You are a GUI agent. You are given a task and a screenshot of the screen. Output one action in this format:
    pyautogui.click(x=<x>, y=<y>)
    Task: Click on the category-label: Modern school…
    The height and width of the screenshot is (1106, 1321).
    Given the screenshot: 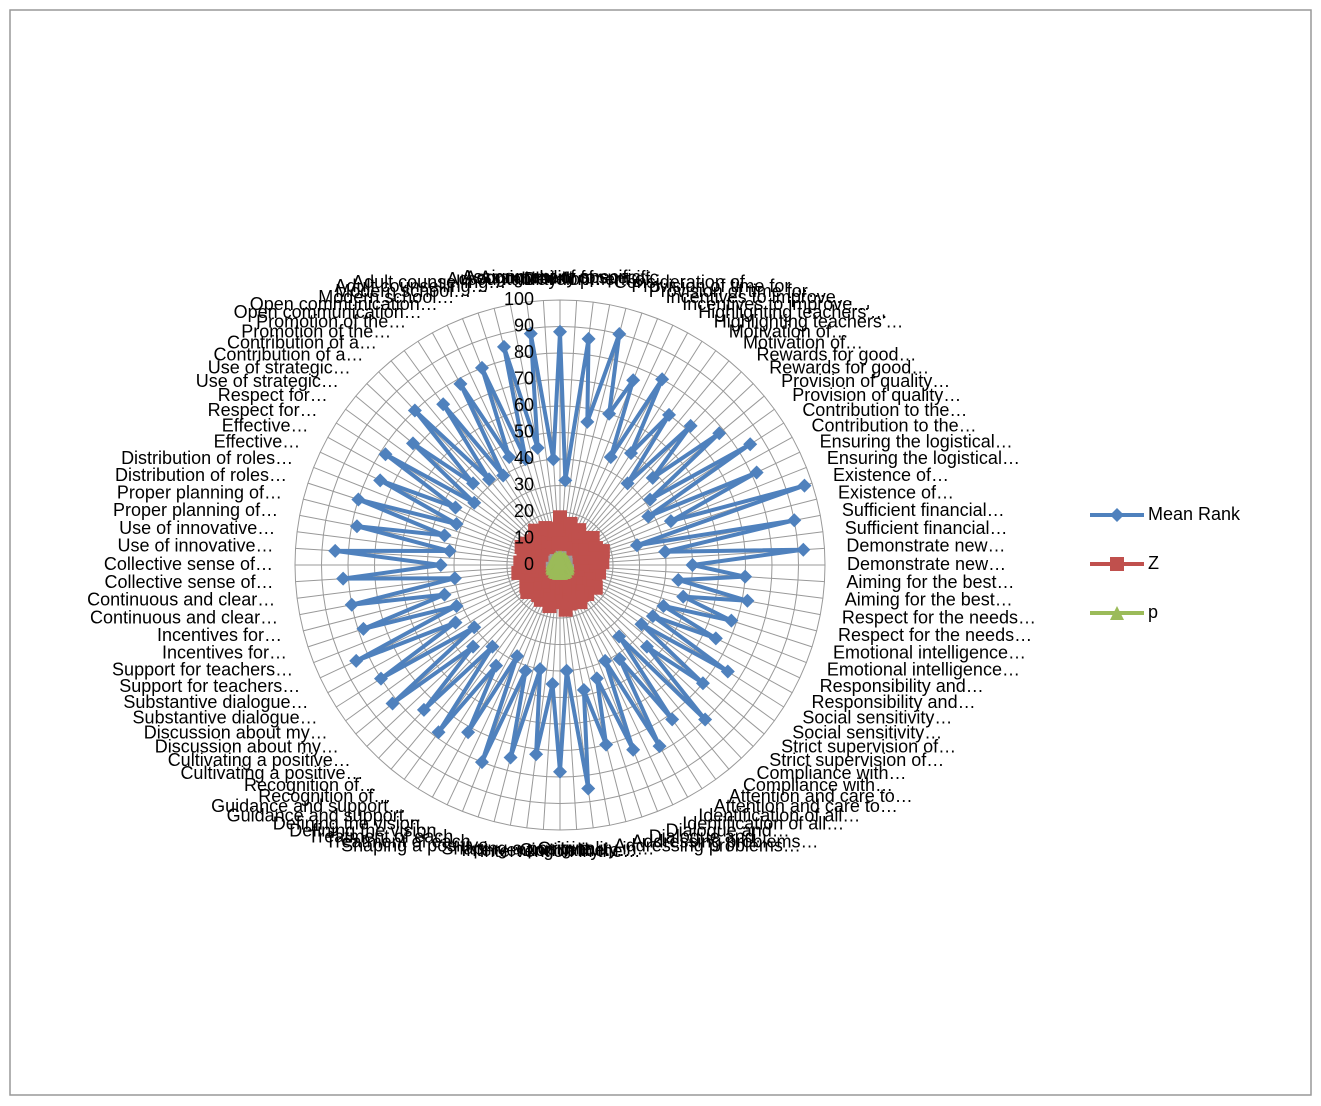 What is the action you would take?
    pyautogui.click(x=386, y=297)
    